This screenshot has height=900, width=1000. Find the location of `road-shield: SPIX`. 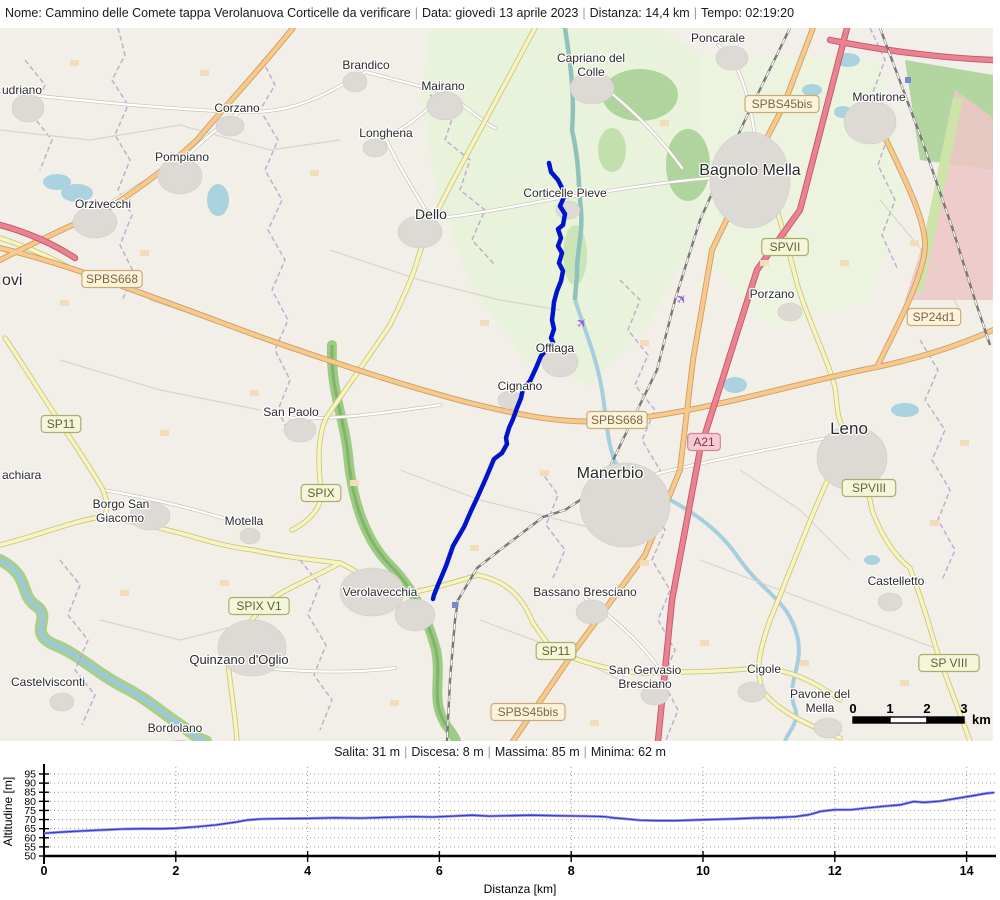

road-shield: SPIX is located at coordinates (321, 493).